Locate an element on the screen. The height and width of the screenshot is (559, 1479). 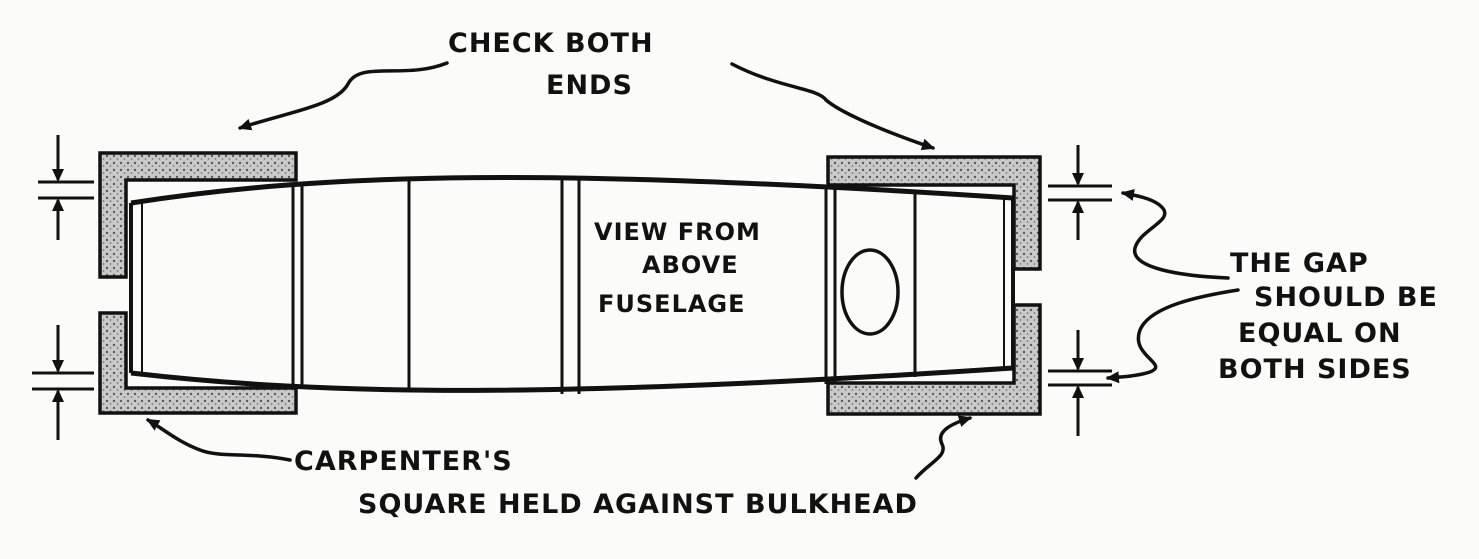
right-square-bottom is located at coordinates (934, 359).